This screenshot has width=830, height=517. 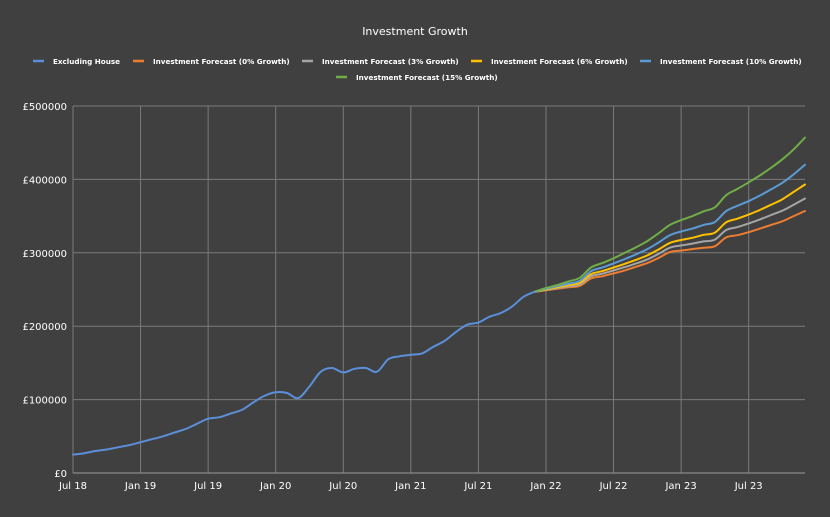 I want to click on x-tick-label: Jan 21, so click(x=410, y=486).